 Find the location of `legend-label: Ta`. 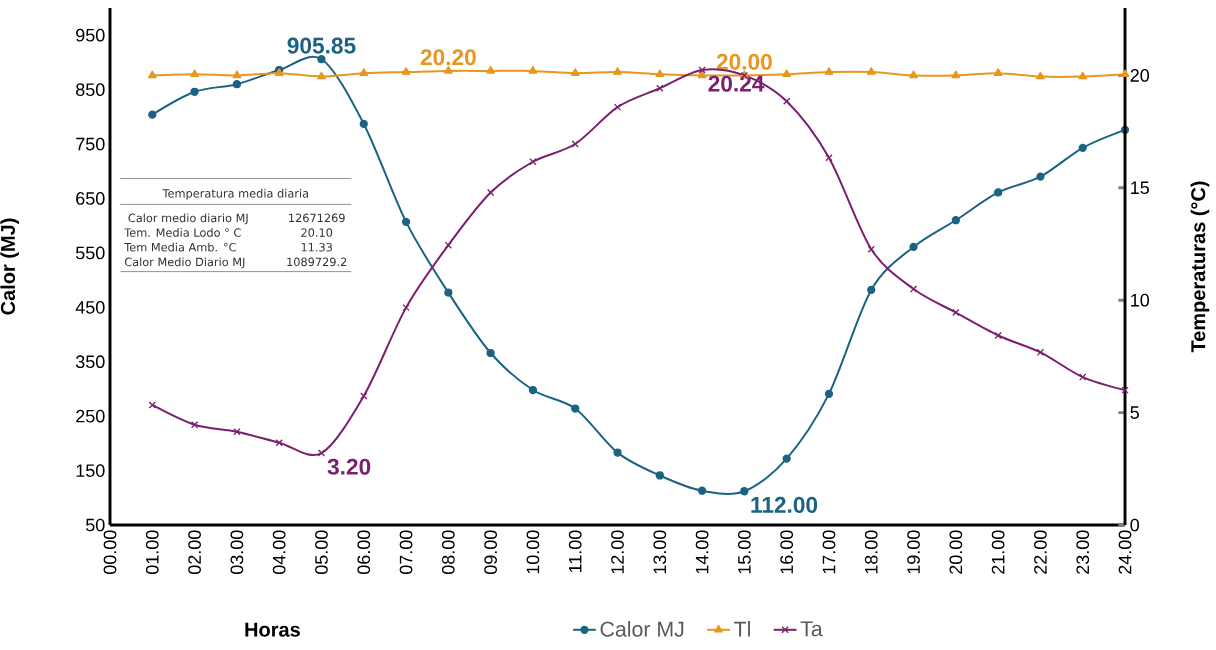

legend-label: Ta is located at coordinates (811, 629).